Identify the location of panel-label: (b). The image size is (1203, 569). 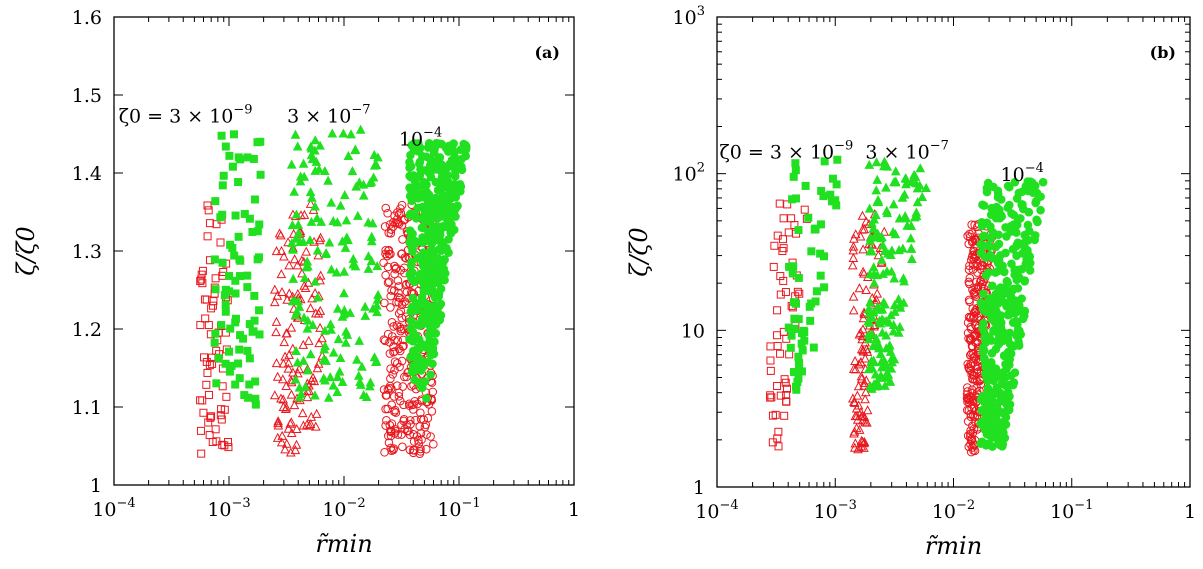
(1163, 52).